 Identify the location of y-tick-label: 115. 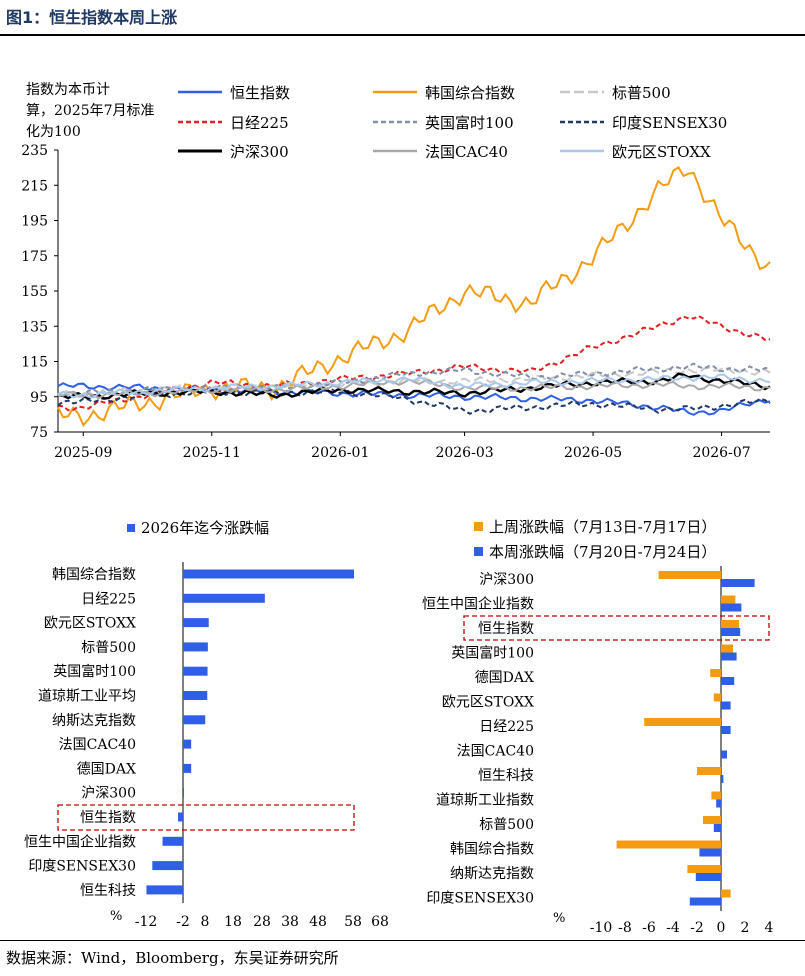
(34, 363).